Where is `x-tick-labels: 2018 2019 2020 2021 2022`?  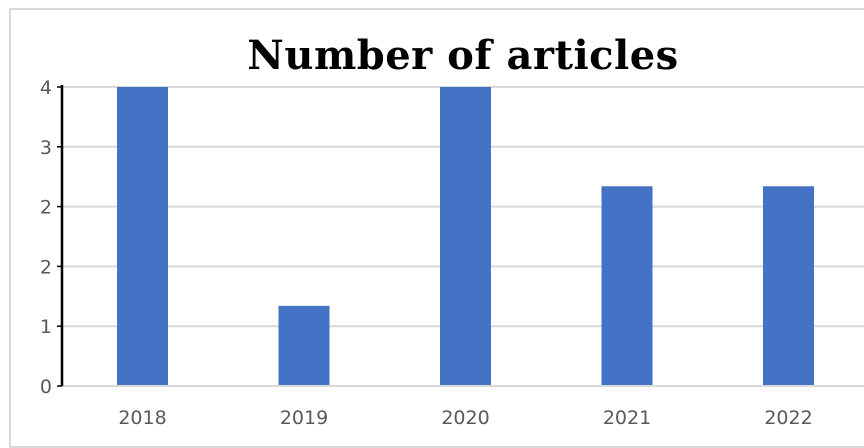
x-tick-labels: 2018 2019 2020 2021 2022 is located at coordinates (465, 418).